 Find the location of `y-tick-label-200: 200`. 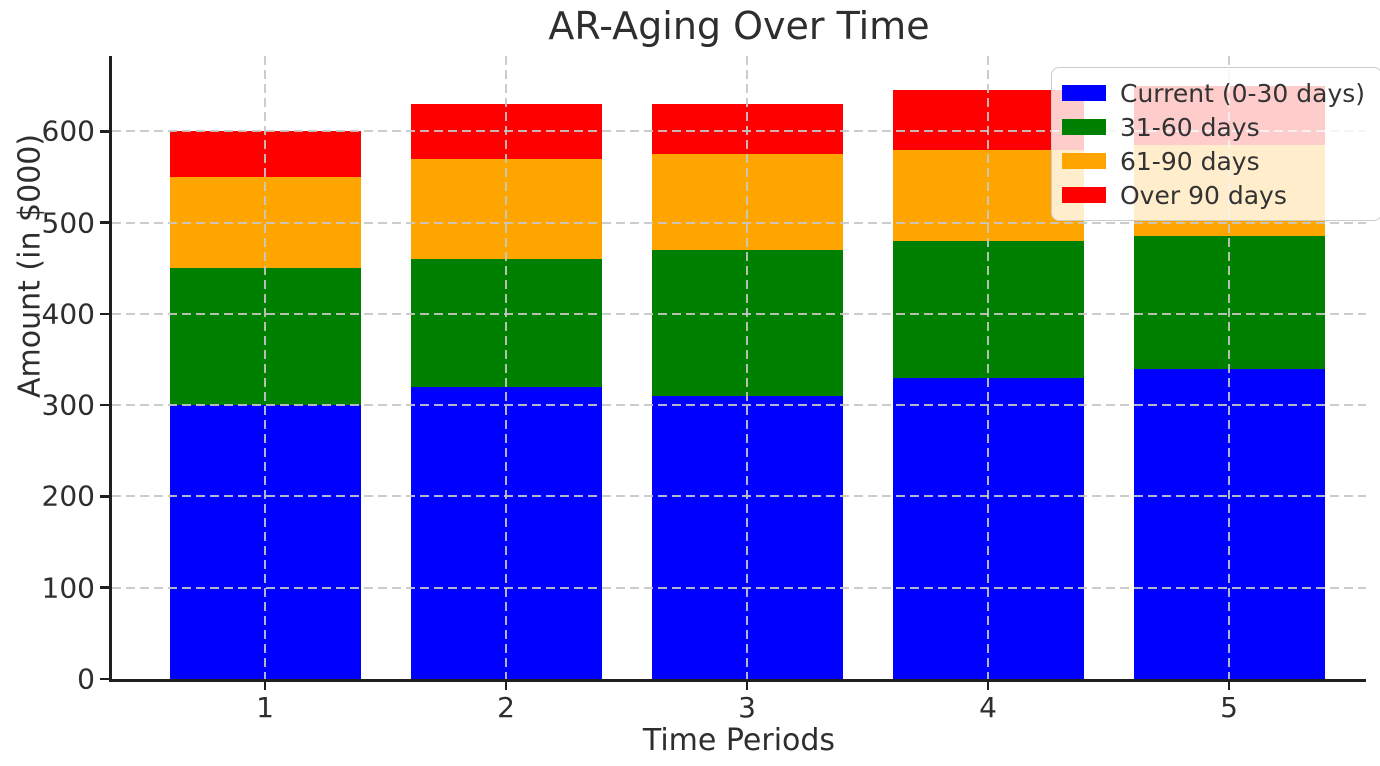

y-tick-label-200: 200 is located at coordinates (68, 496).